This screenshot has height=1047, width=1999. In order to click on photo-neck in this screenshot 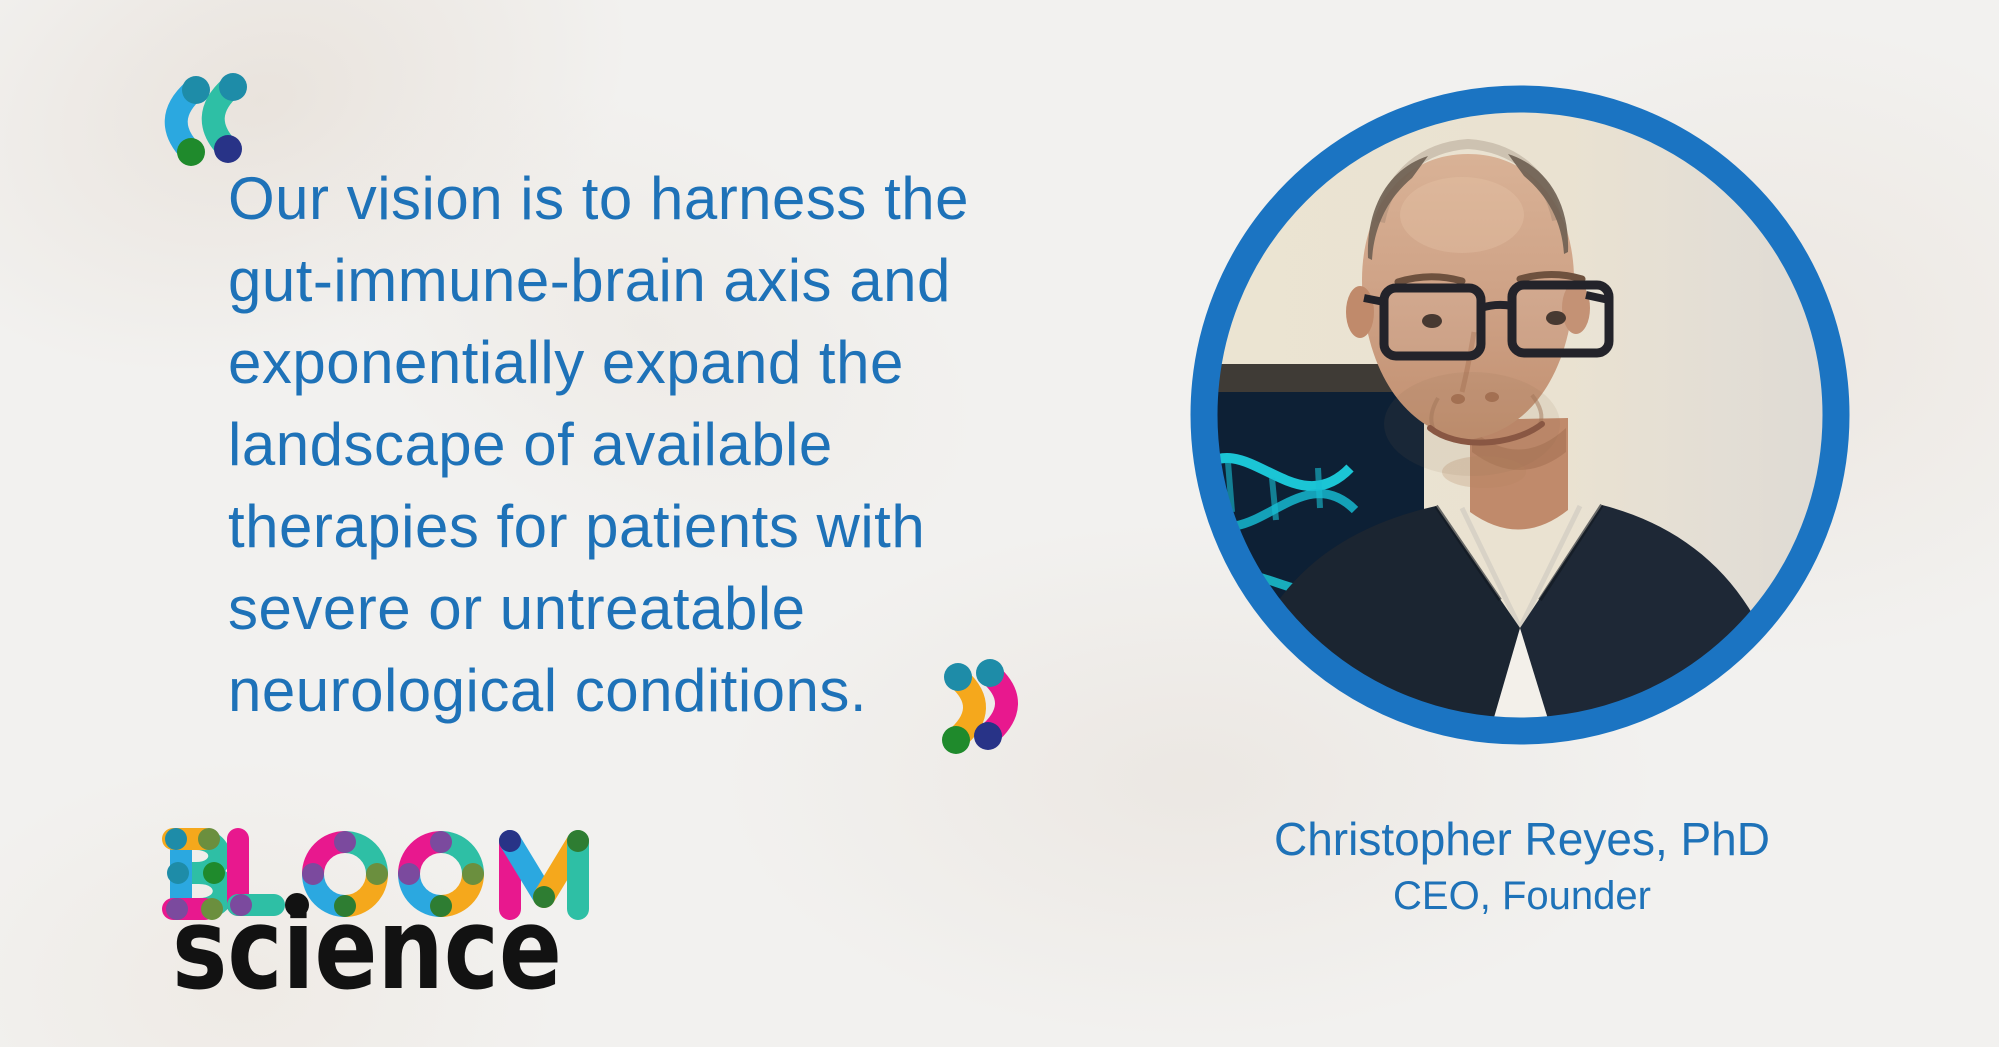, I will do `click(1519, 474)`.